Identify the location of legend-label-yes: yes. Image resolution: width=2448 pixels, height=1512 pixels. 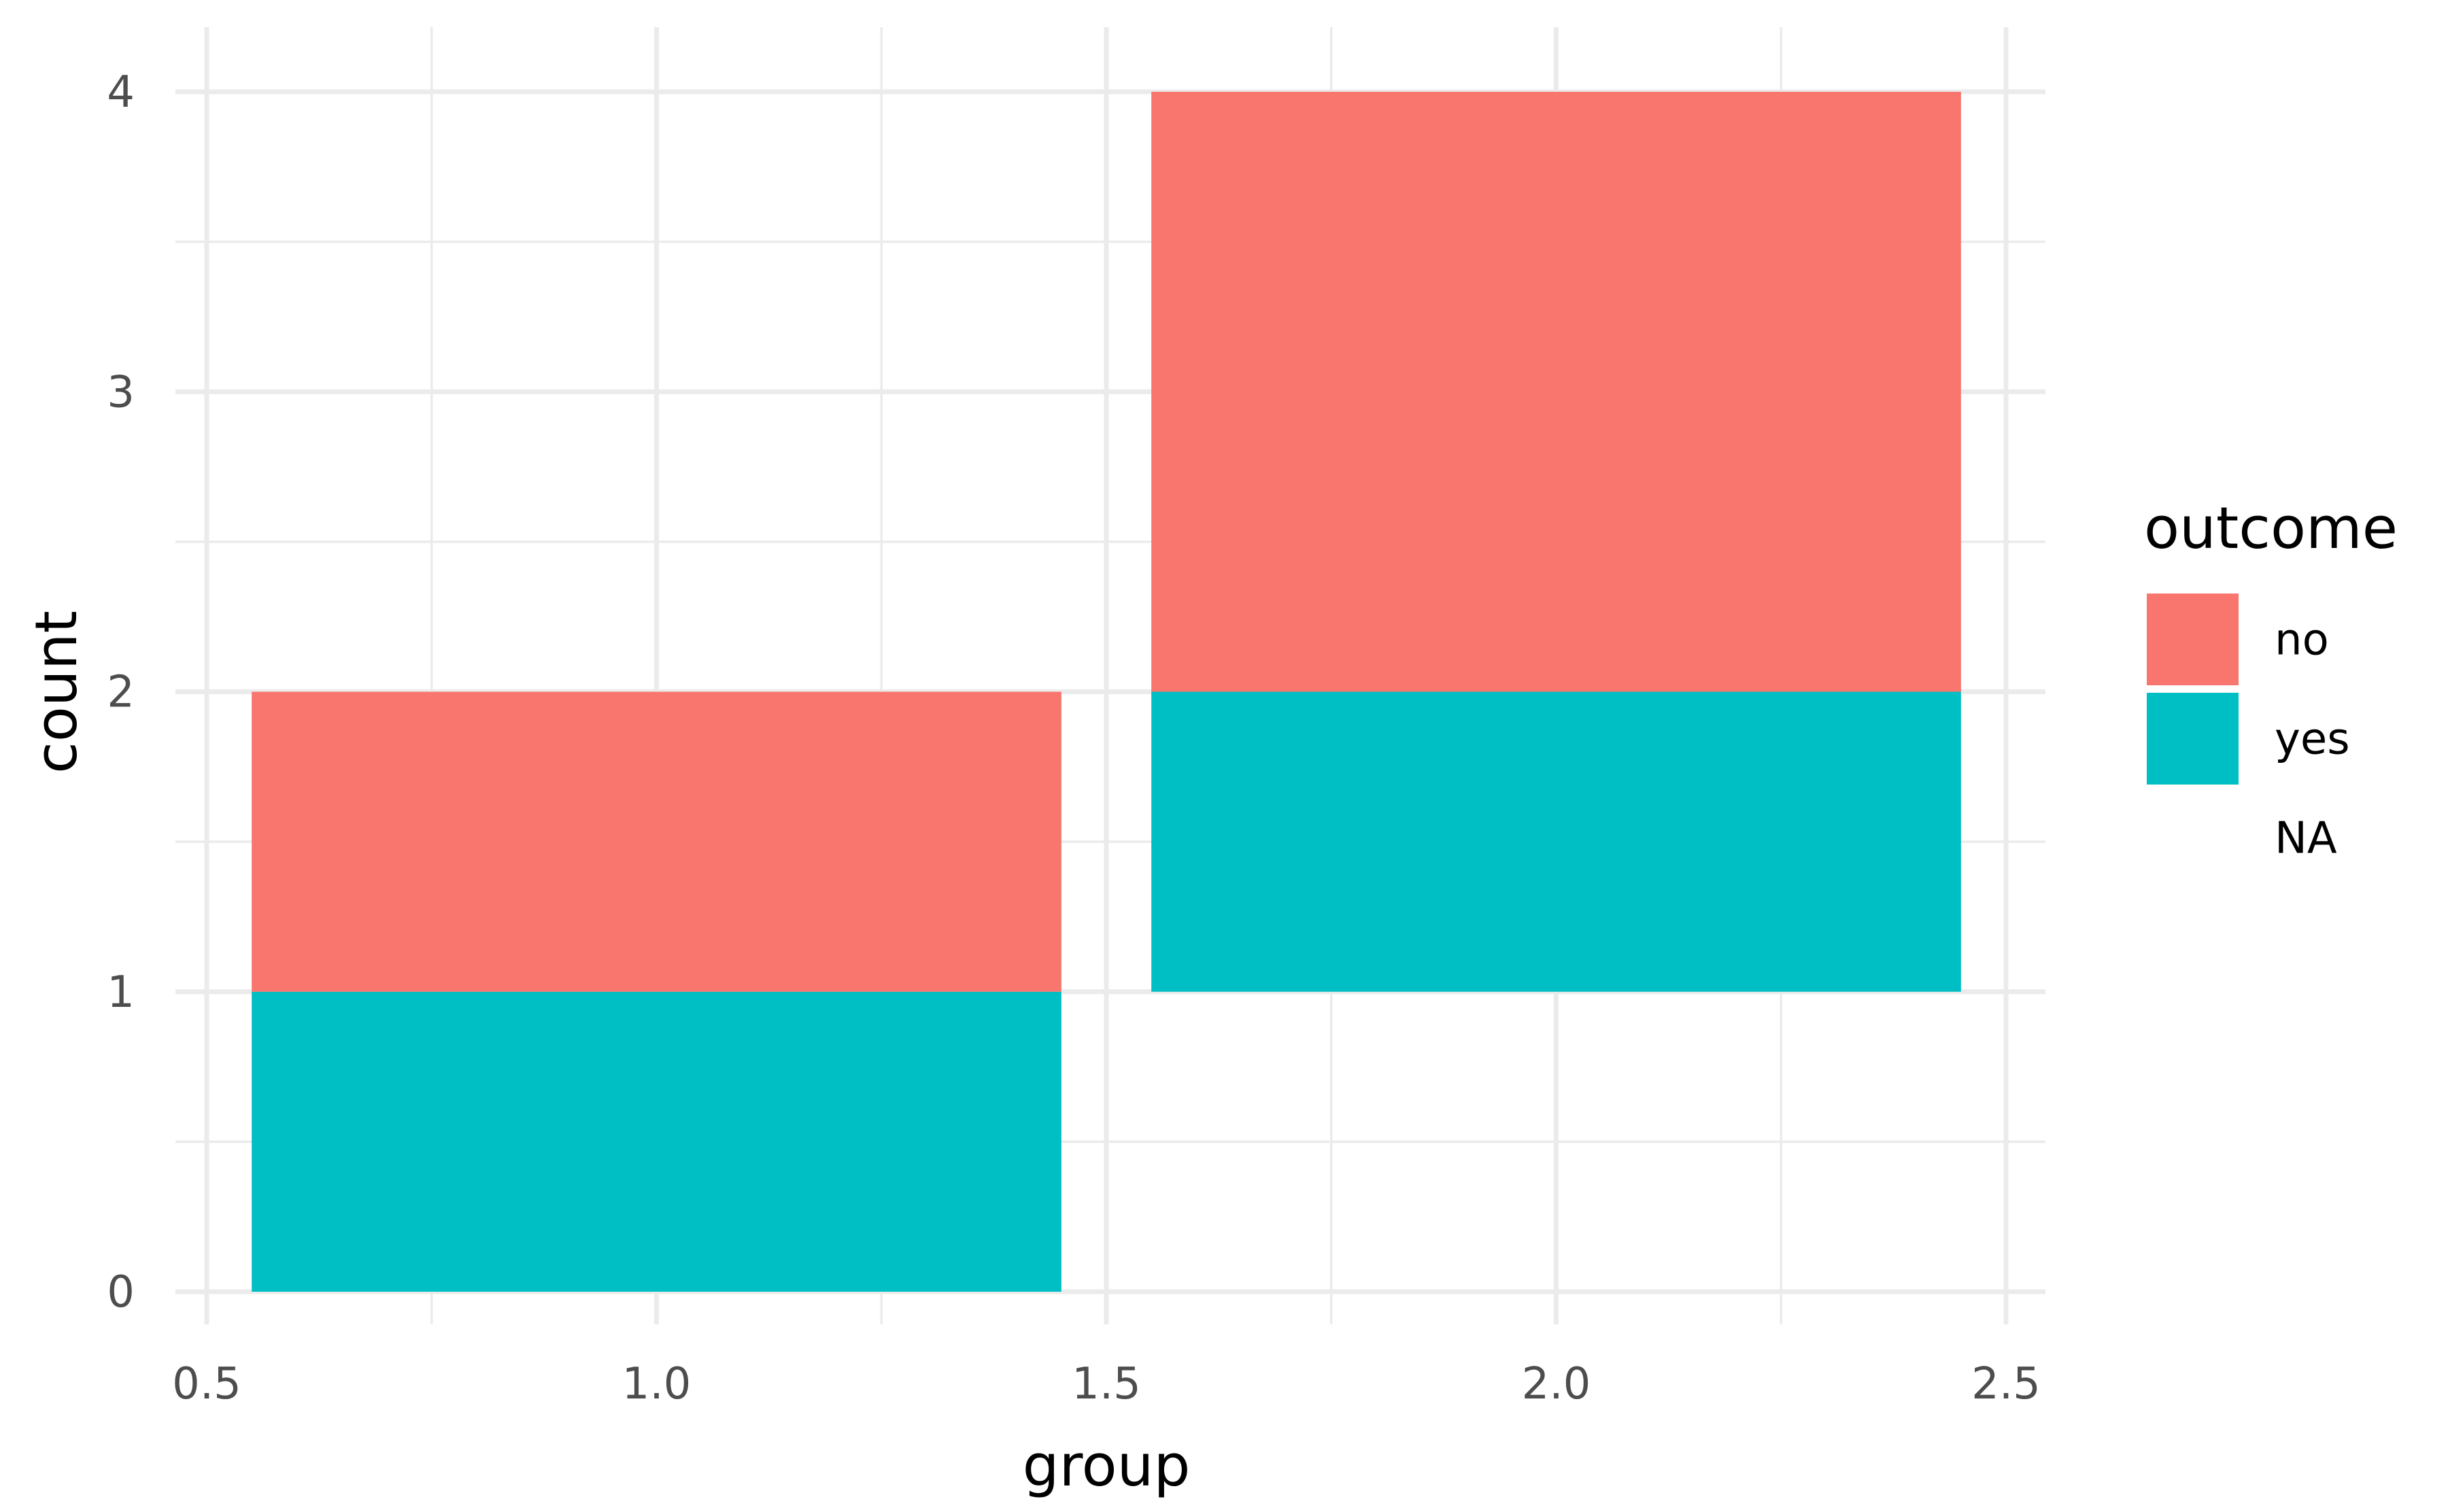
(2313, 740).